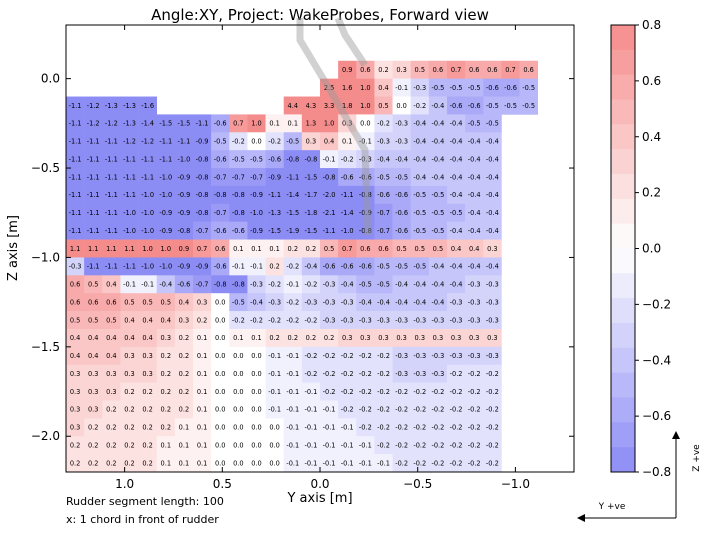  Describe the element at coordinates (417, 484) in the screenshot. I see `x-tick-label: −0.5` at that location.